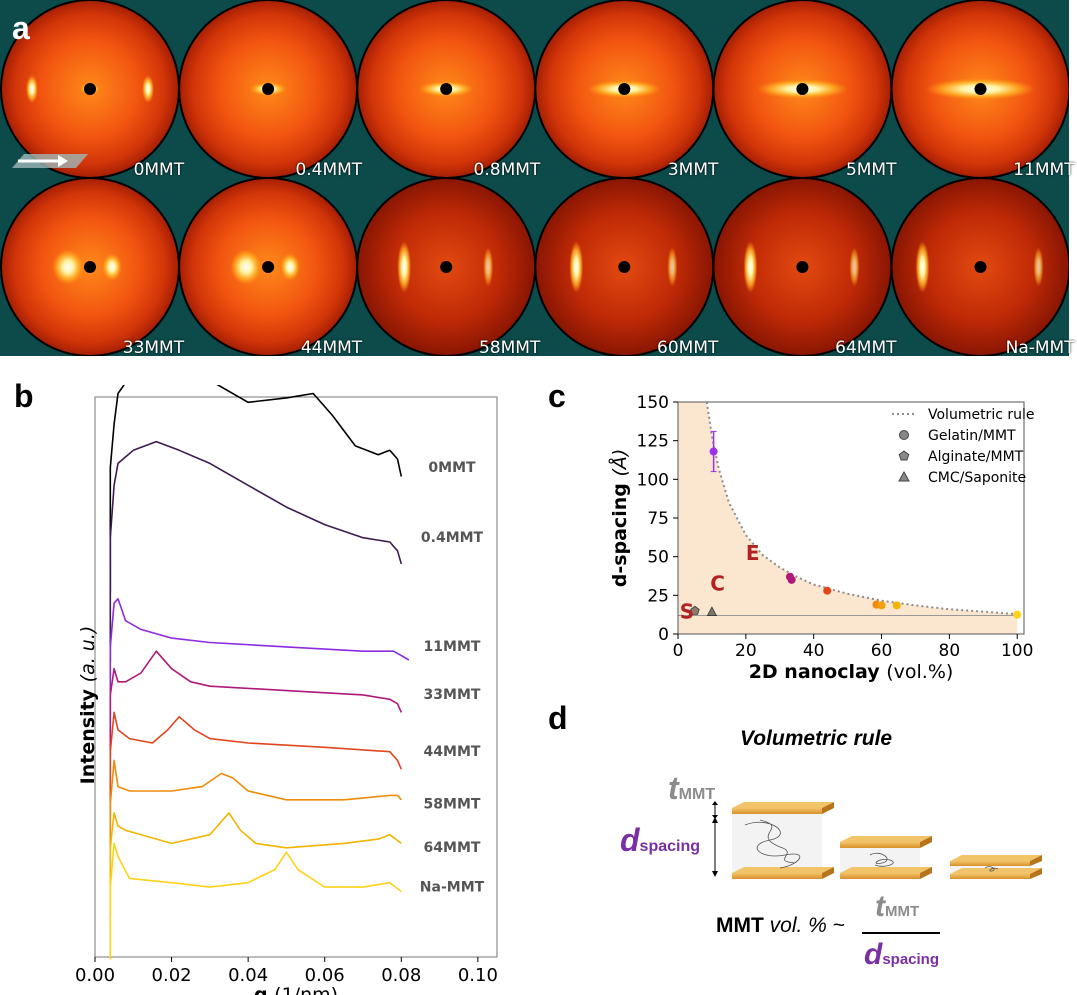 The width and height of the screenshot is (1077, 995). What do you see at coordinates (715, 810) in the screenshot?
I see `thickness-arrow-icon` at bounding box center [715, 810].